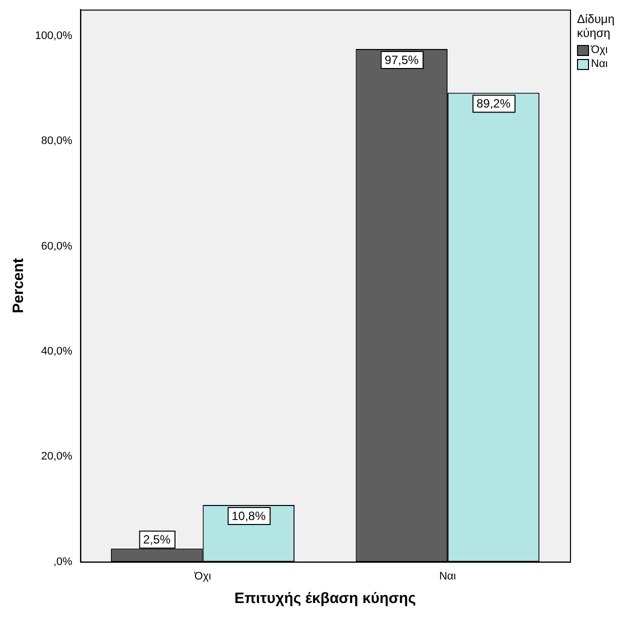  I want to click on data-label: 89,2%, so click(493, 103).